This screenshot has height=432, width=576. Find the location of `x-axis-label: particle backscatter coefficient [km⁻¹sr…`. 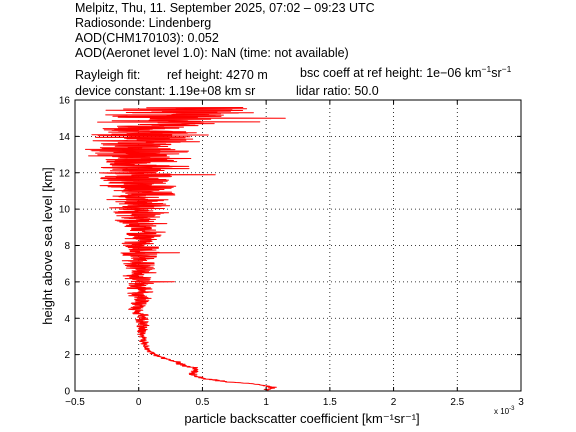

x-axis-label: particle backscatter coefficient [km⁻¹sr… is located at coordinates (301, 418).